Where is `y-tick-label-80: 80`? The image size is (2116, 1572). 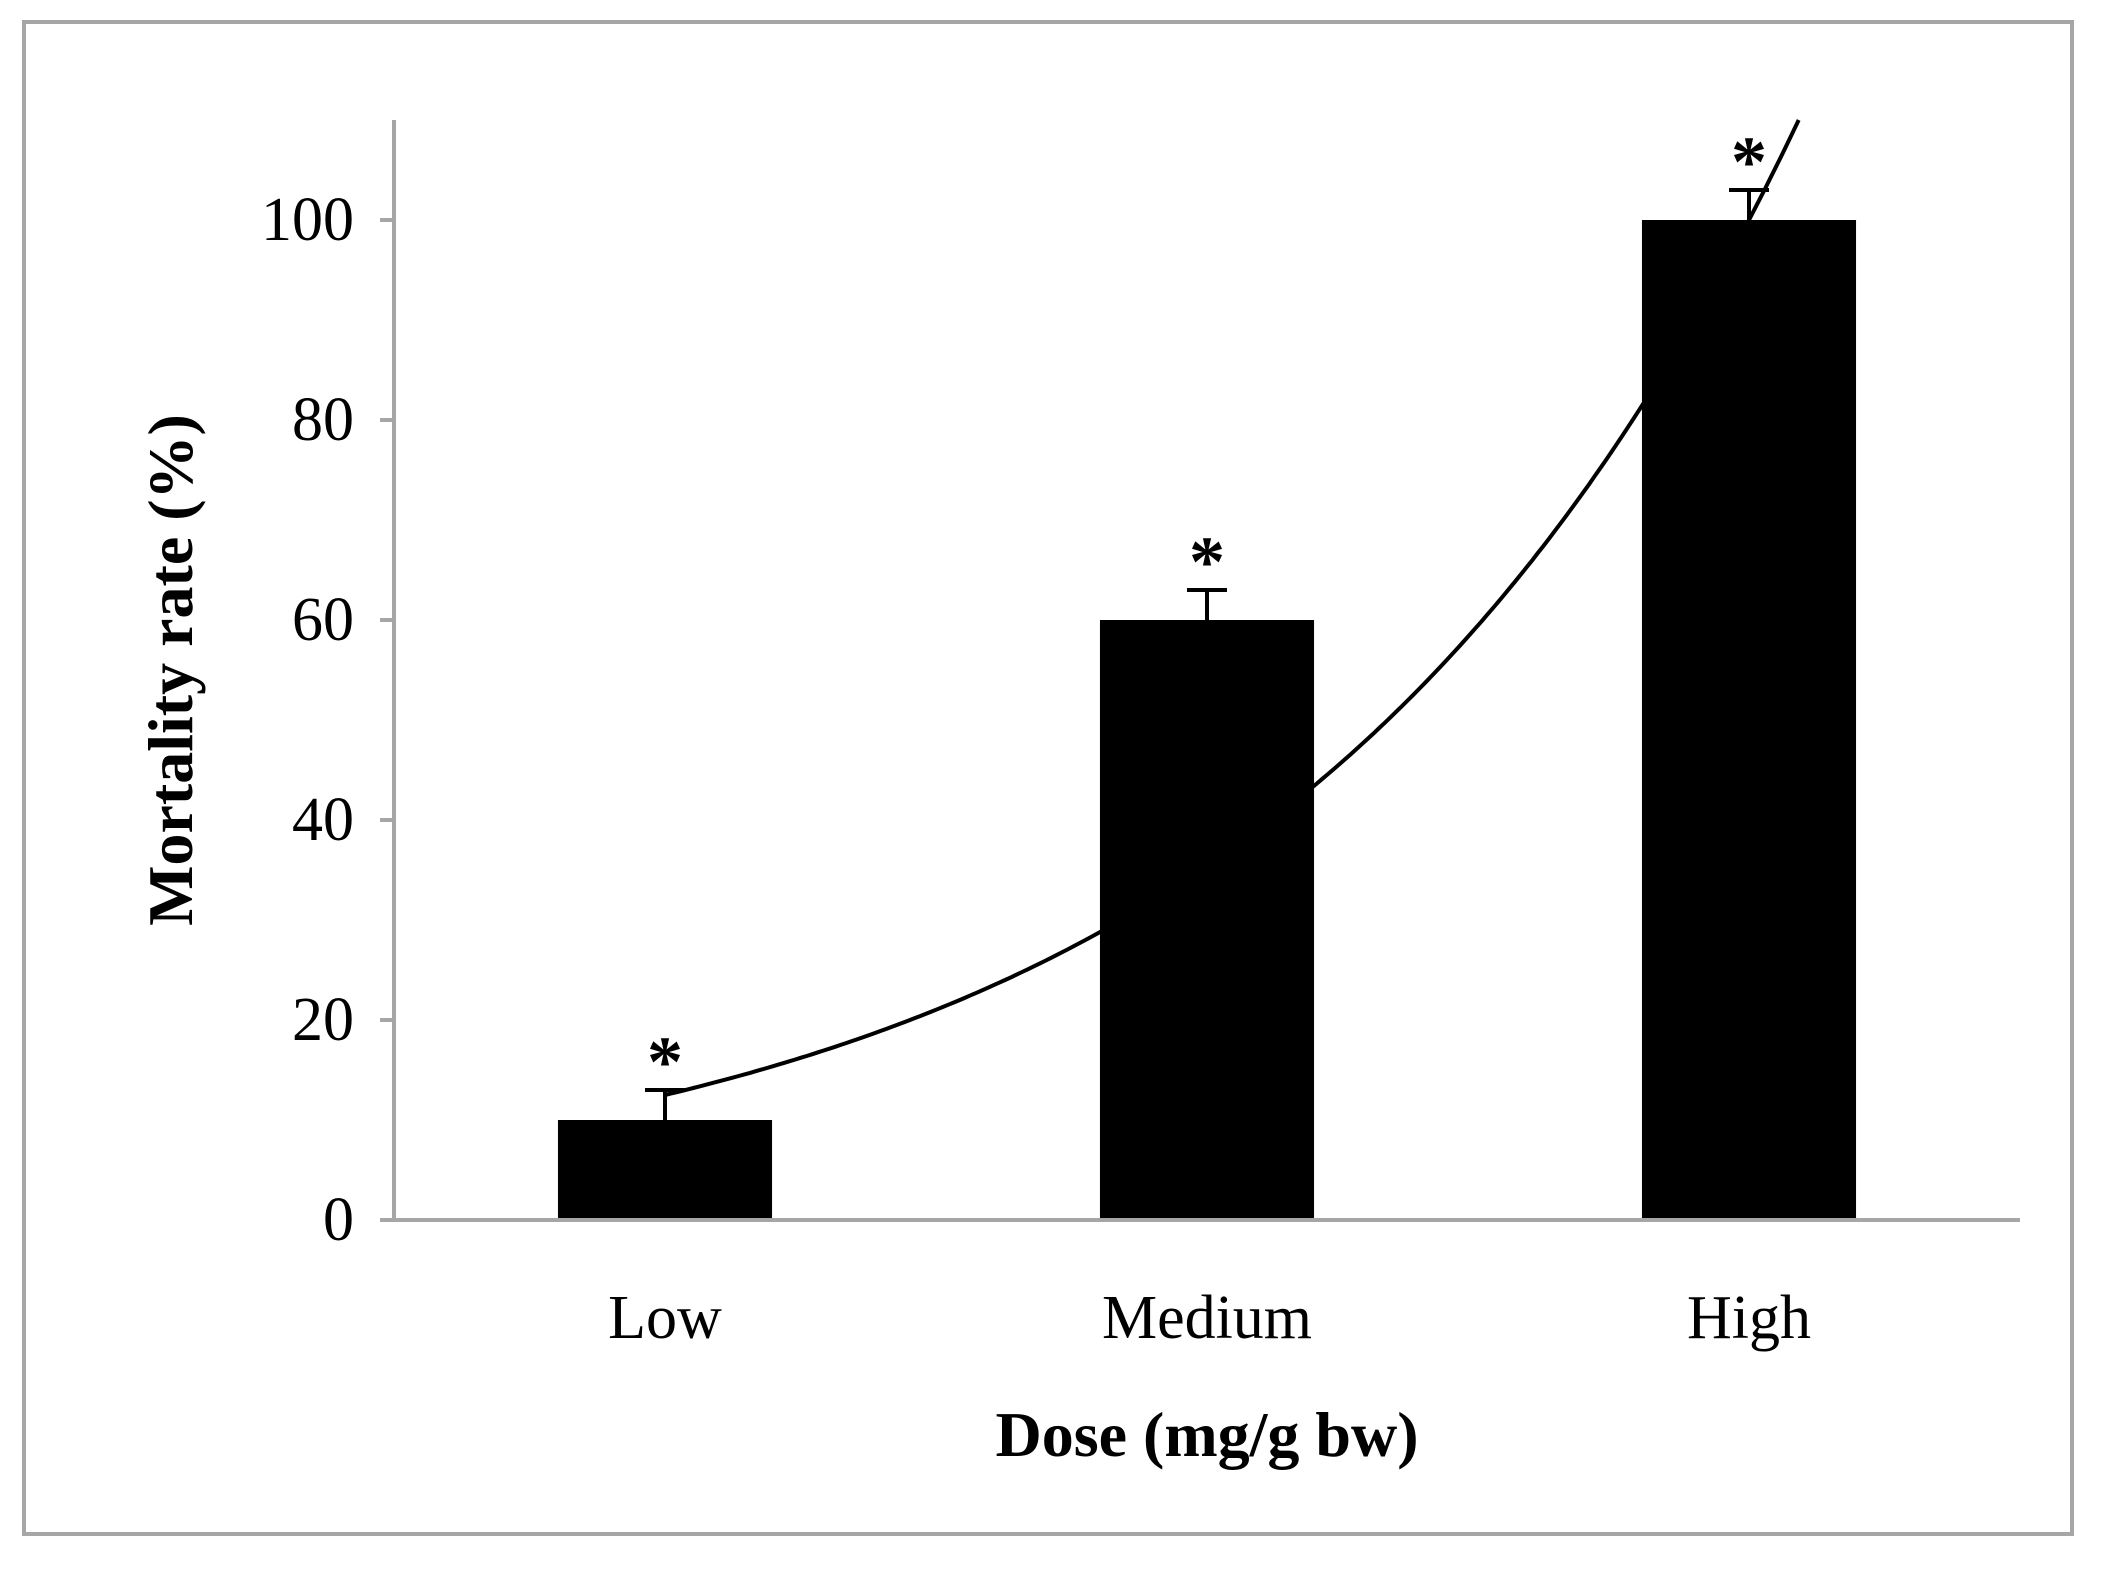 y-tick-label-80: 80 is located at coordinates (323, 420).